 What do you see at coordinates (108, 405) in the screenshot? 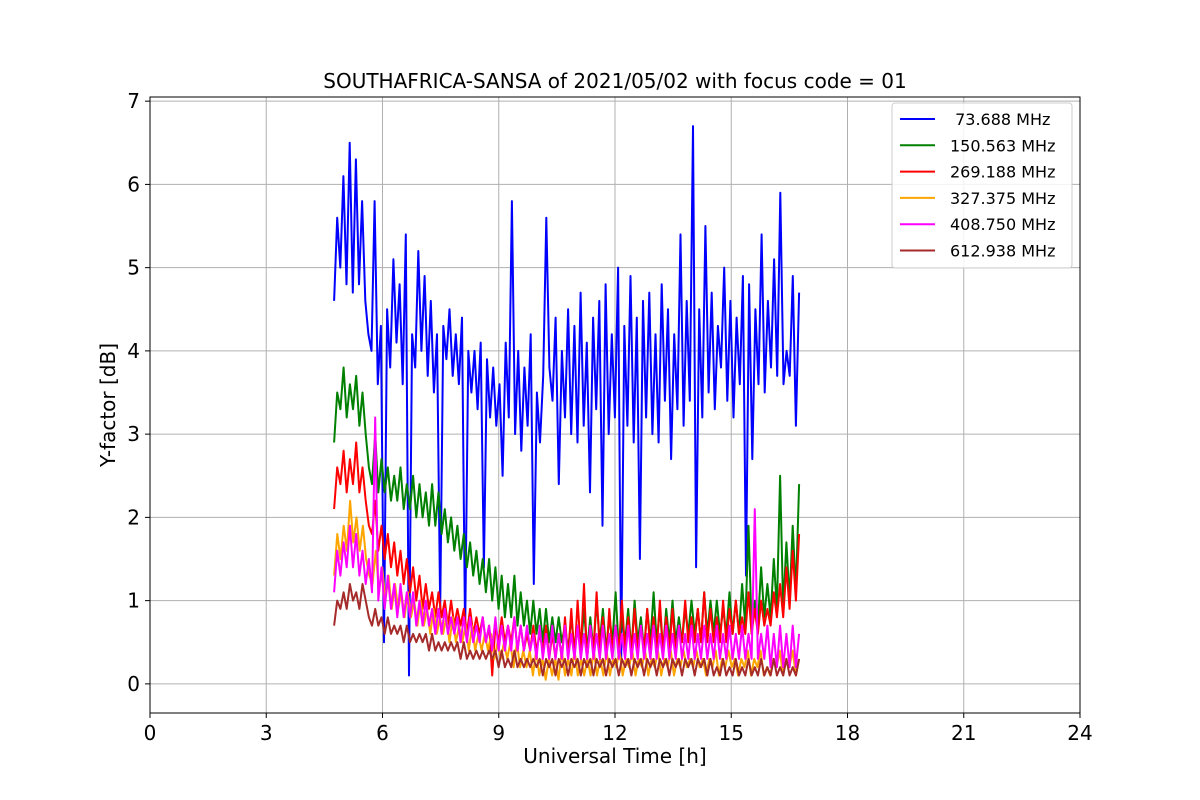
I see `y-axis-title: Y-factor [dB]` at bounding box center [108, 405].